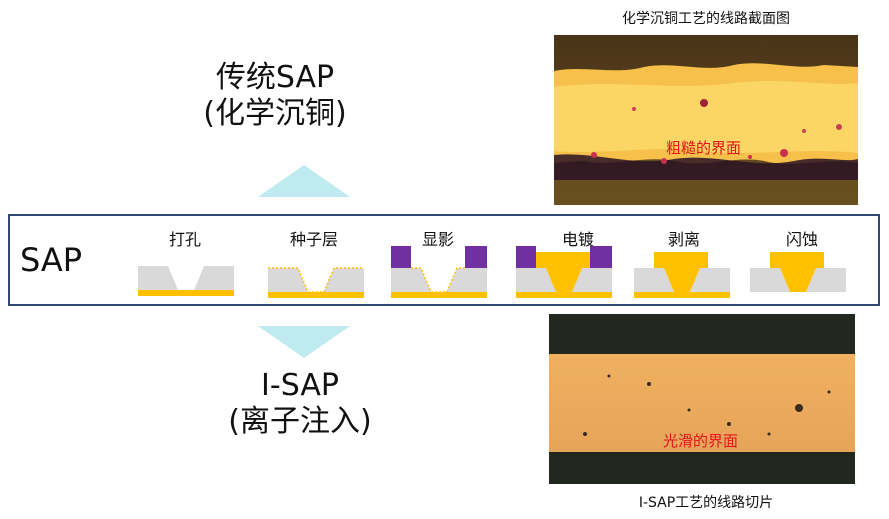 The height and width of the screenshot is (519, 889). What do you see at coordinates (304, 342) in the screenshot?
I see `down-arrow-icon` at bounding box center [304, 342].